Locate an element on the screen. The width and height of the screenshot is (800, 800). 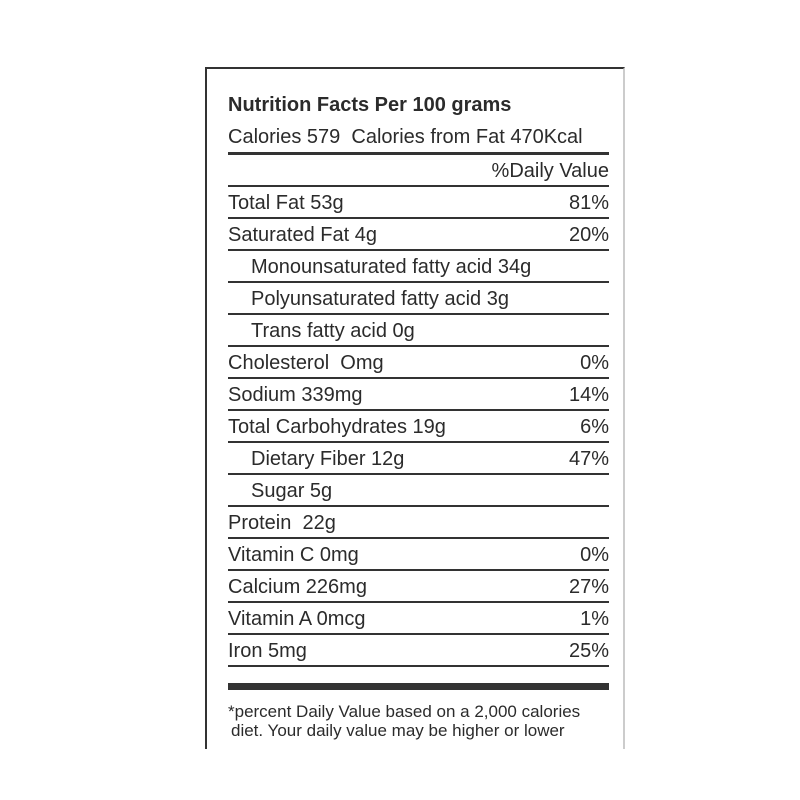
nutrient-row: Iron 5mg 25% is located at coordinates (418, 651).